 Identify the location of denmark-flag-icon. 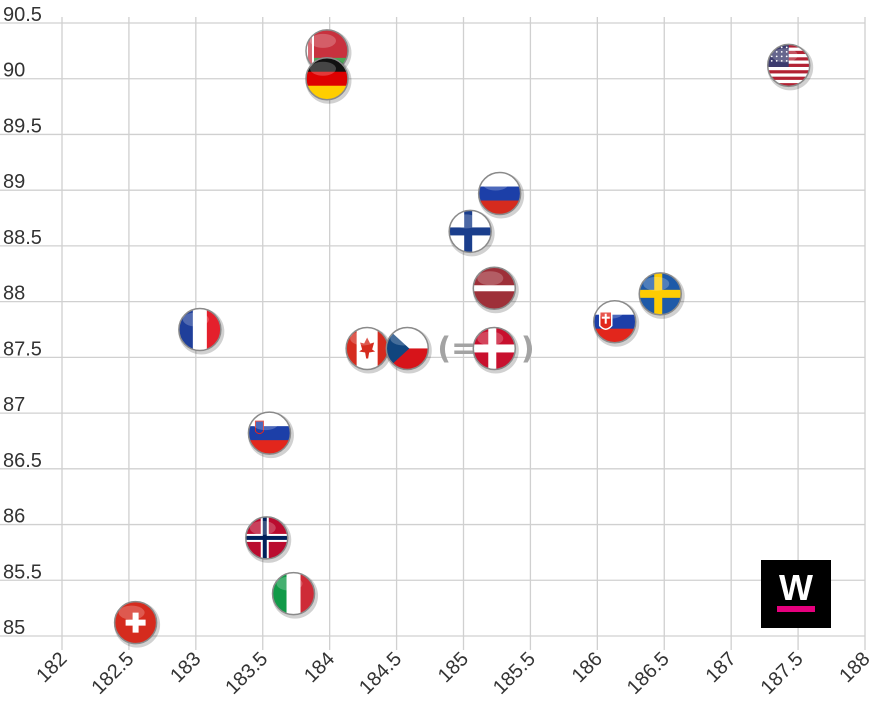
(494, 348).